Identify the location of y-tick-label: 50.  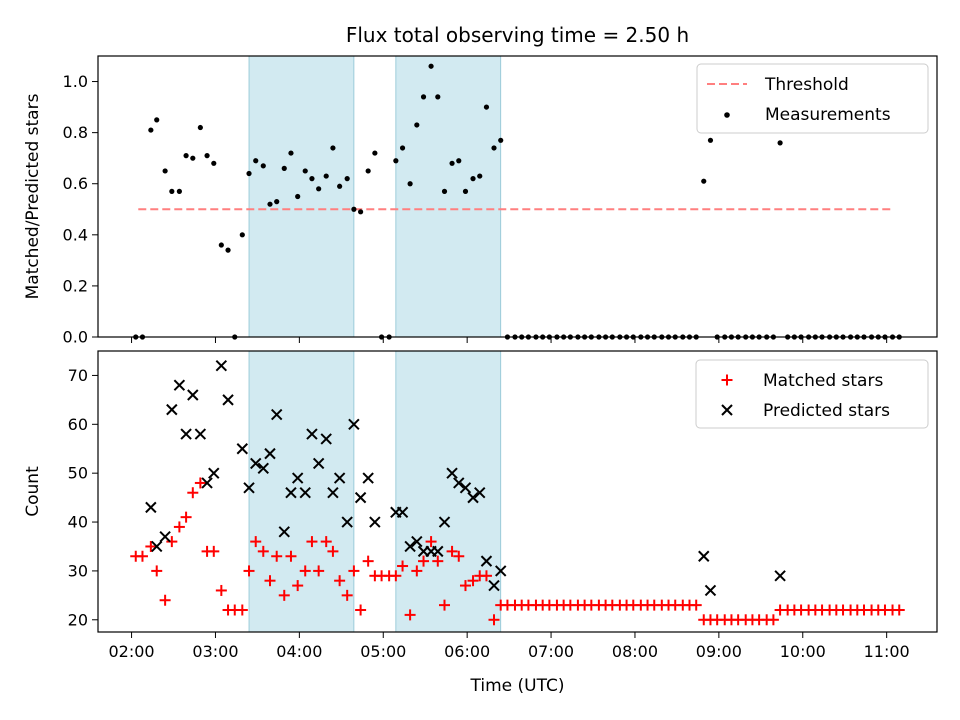
(78, 473).